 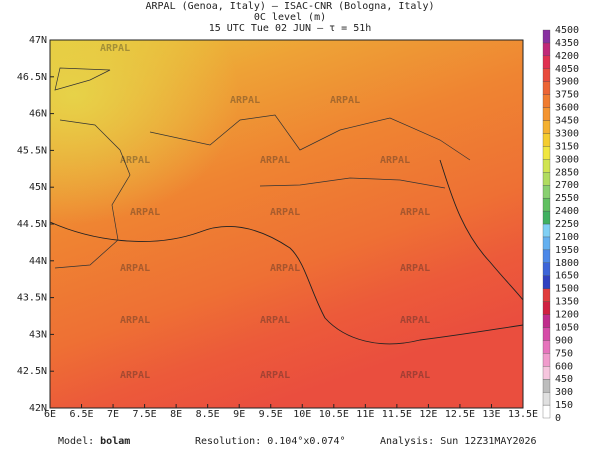 What do you see at coordinates (567, 108) in the screenshot?
I see `colorbar-label: 3600` at bounding box center [567, 108].